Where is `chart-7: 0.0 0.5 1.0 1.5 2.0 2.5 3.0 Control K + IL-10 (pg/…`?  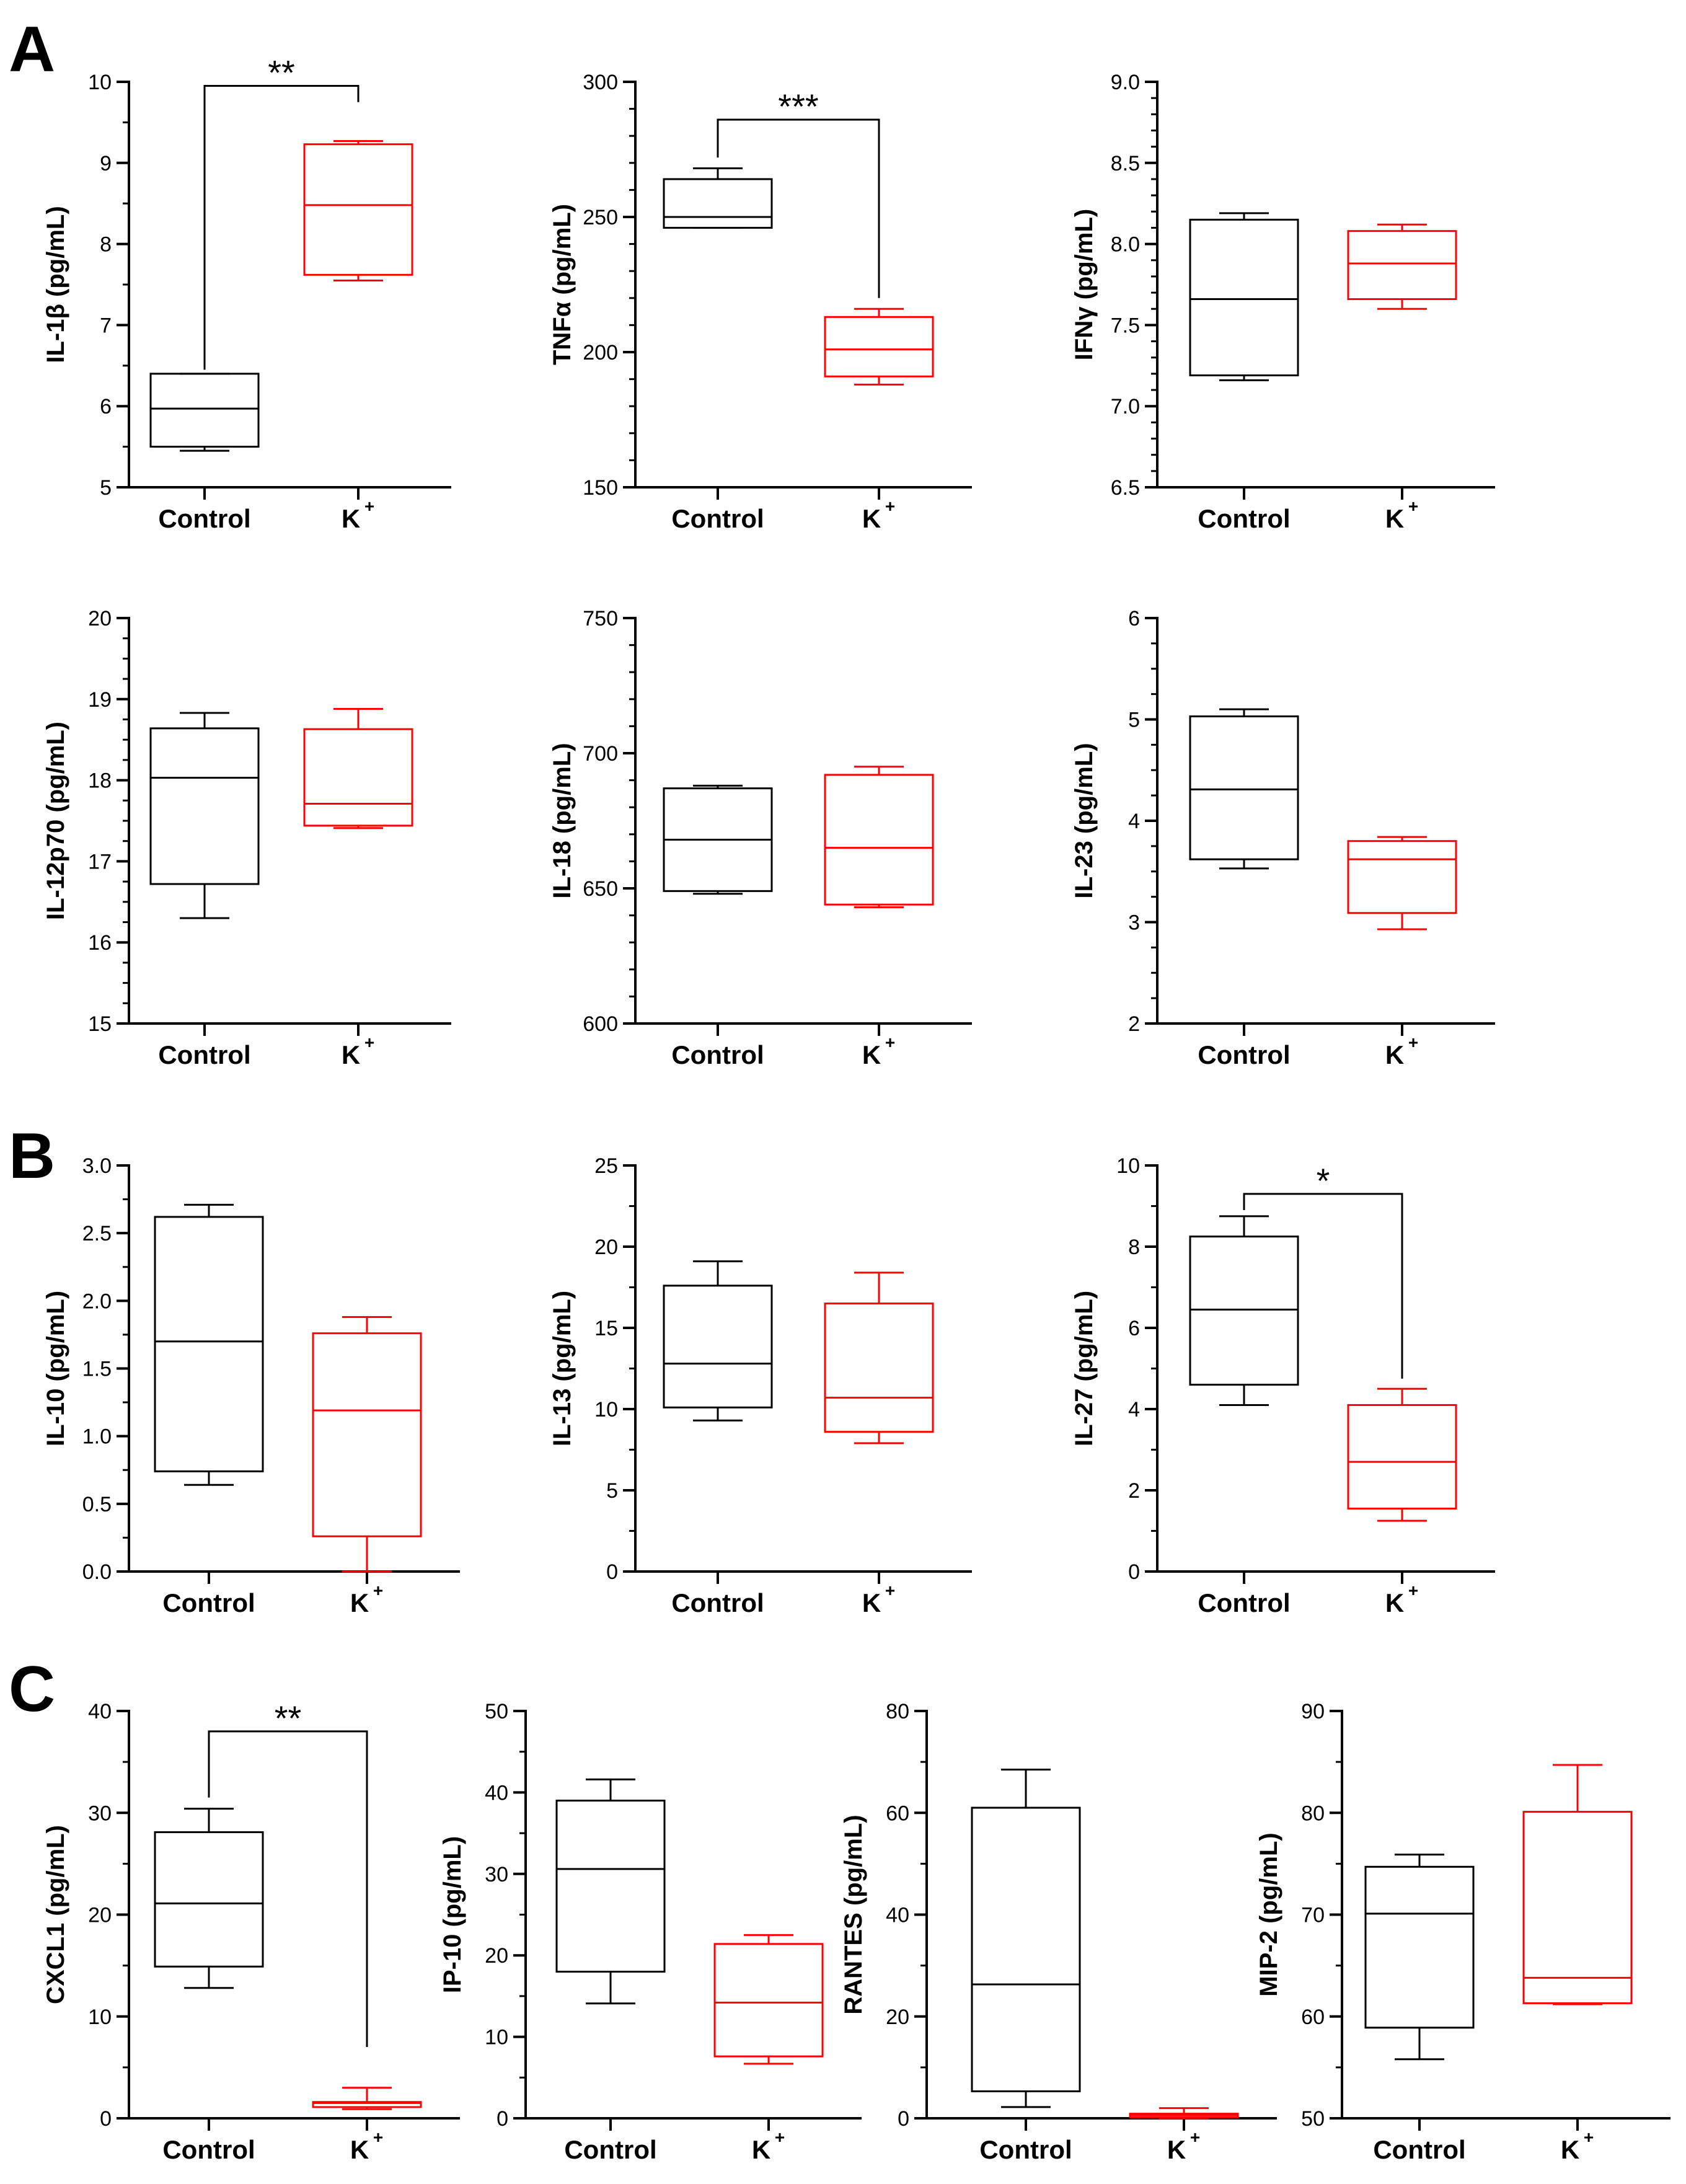 chart-7: 0.0 0.5 1.0 1.5 2.0 2.5 3.0 Control K + IL-10 (pg/… is located at coordinates (251, 1385).